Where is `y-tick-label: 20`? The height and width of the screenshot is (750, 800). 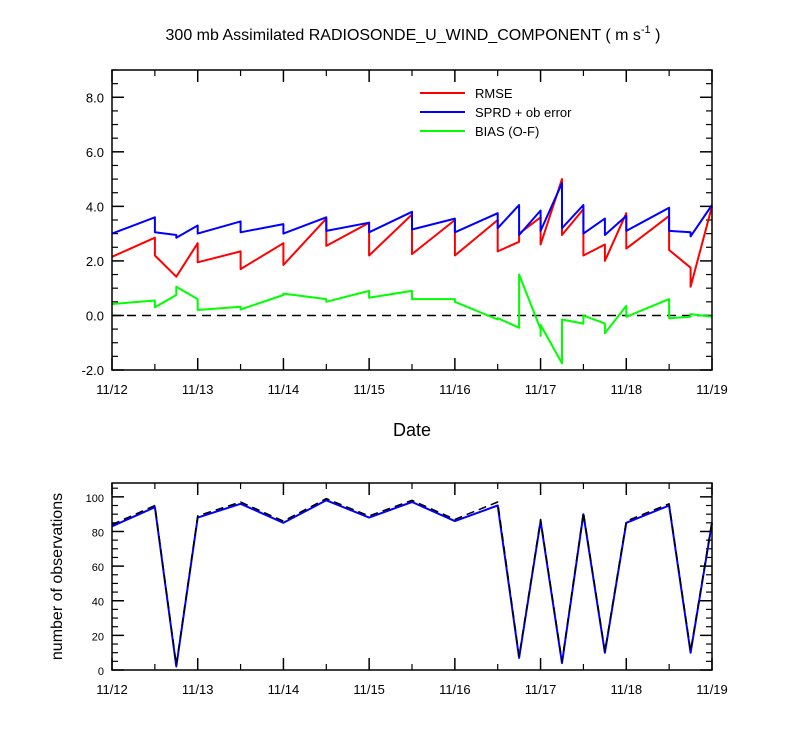
y-tick-label: 20 is located at coordinates (98, 637).